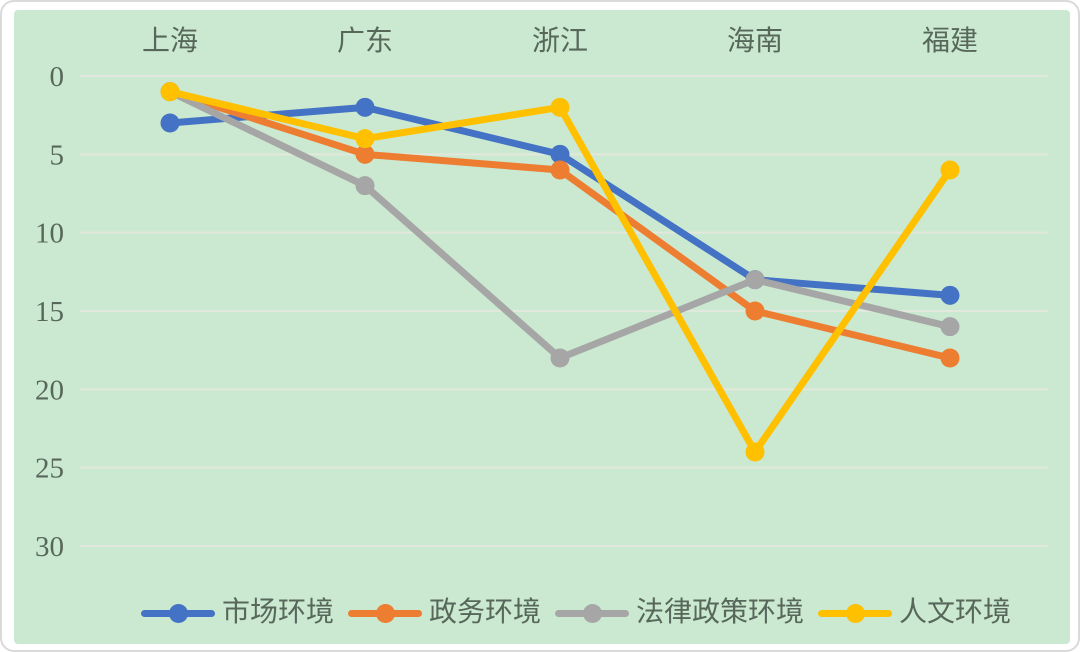  Describe the element at coordinates (484, 612) in the screenshot. I see `legend-label: 政务环境` at that location.